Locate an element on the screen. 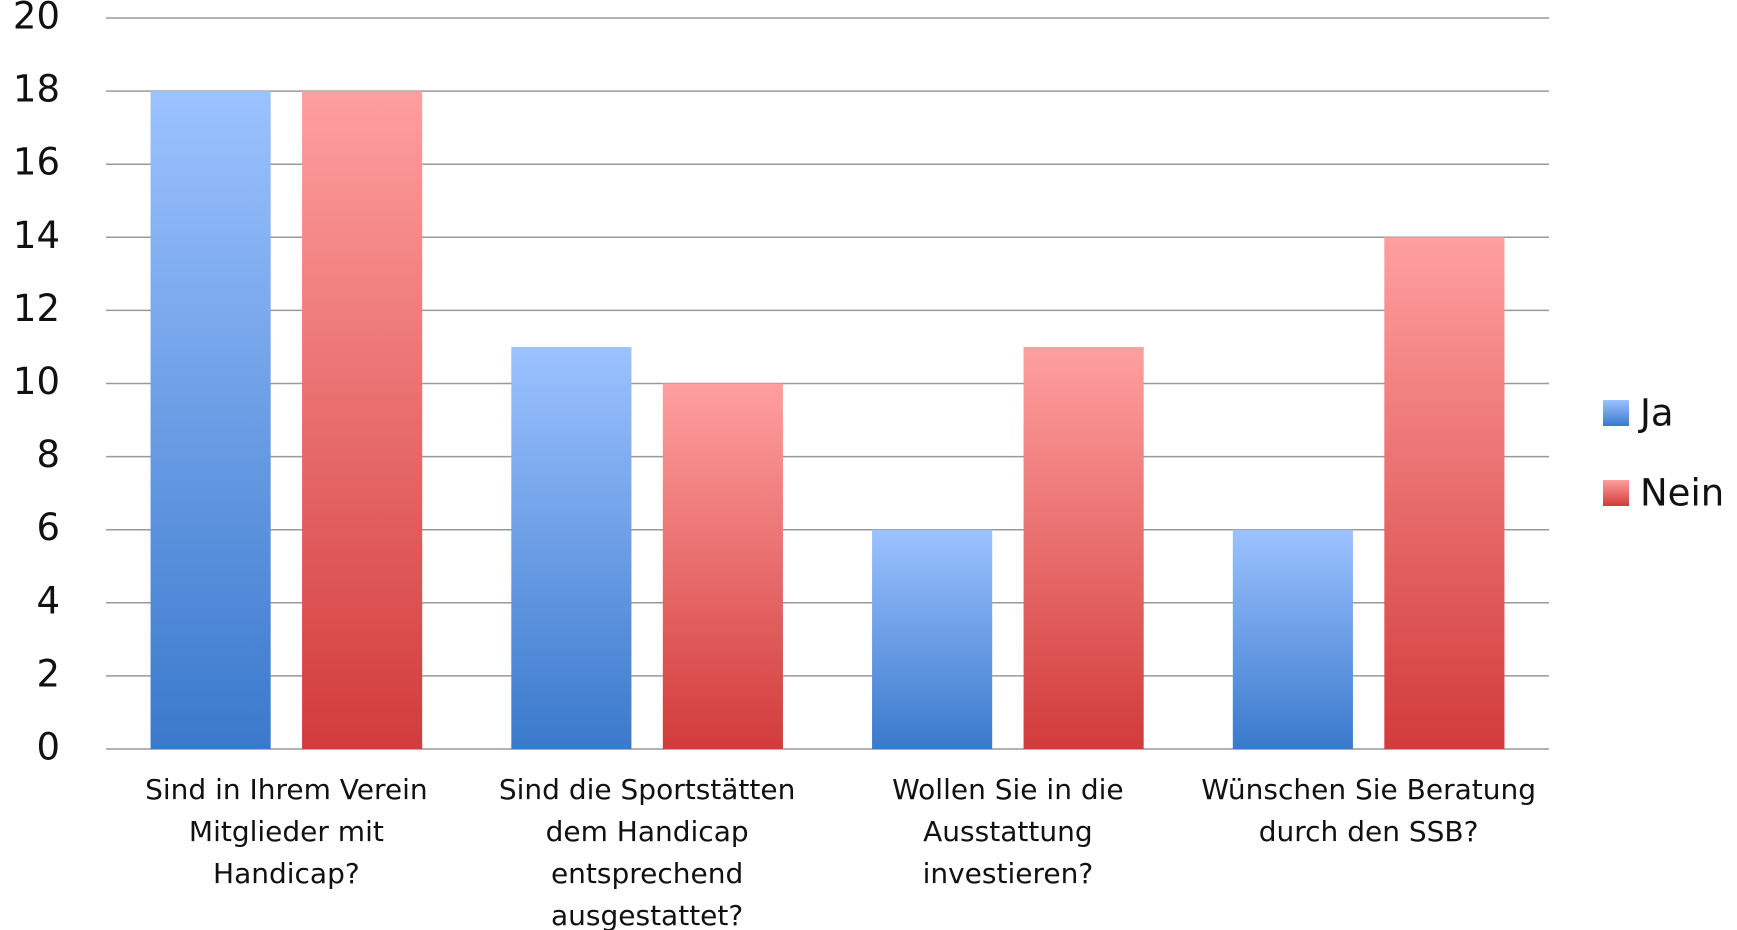  y-tick-label: 6 is located at coordinates (48, 527).